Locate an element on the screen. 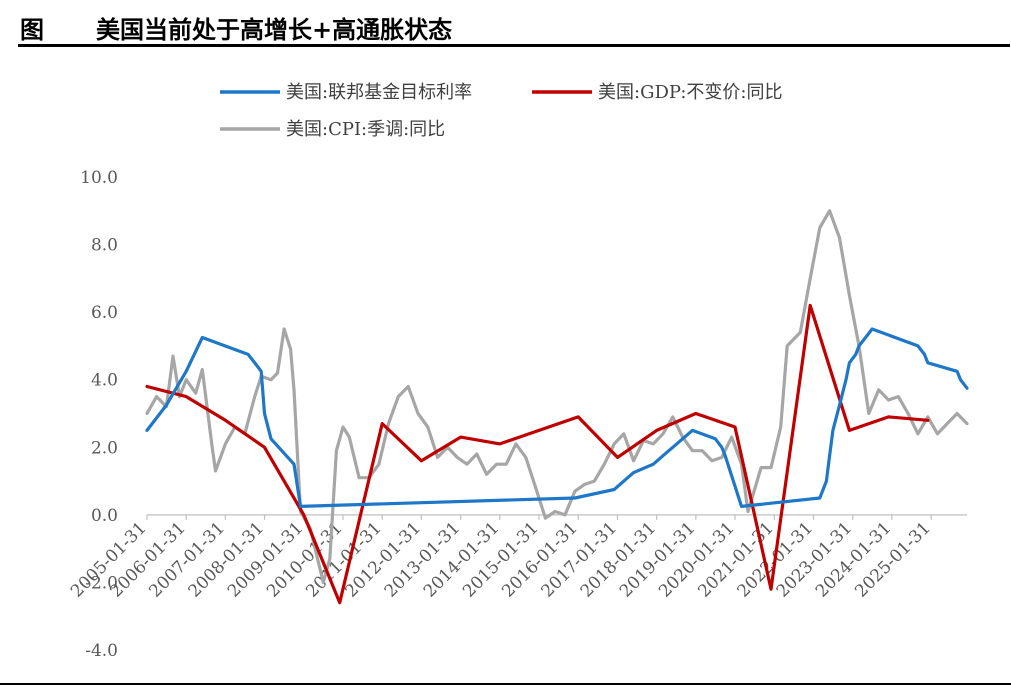 This screenshot has height=688, width=1011. legend-item-fed-rate: 美国:联邦基金目标利率 is located at coordinates (346, 92).